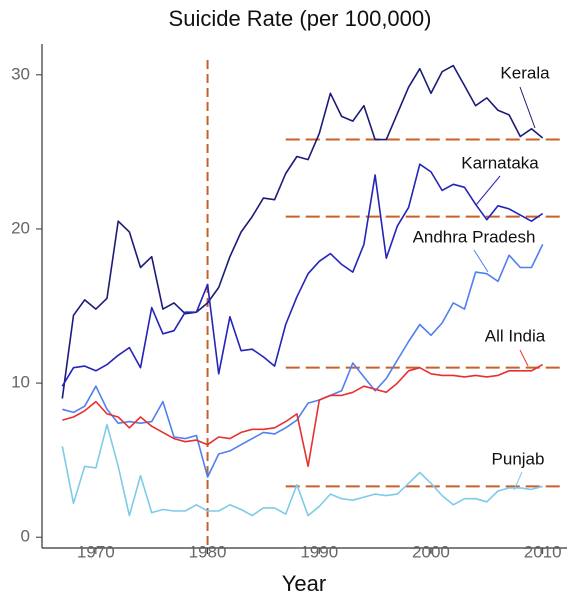 Image resolution: width=578 pixels, height=600 pixels. Describe the element at coordinates (431, 551) in the screenshot. I see `x-tick-label: 2000` at that location.